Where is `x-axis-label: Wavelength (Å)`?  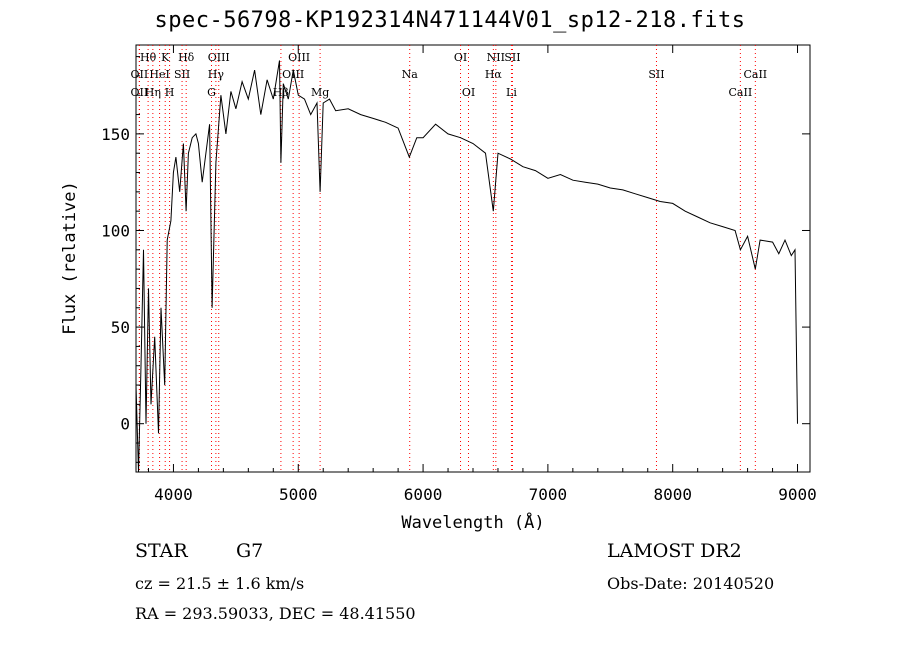 x-axis-label: Wavelength (Å) is located at coordinates (472, 522).